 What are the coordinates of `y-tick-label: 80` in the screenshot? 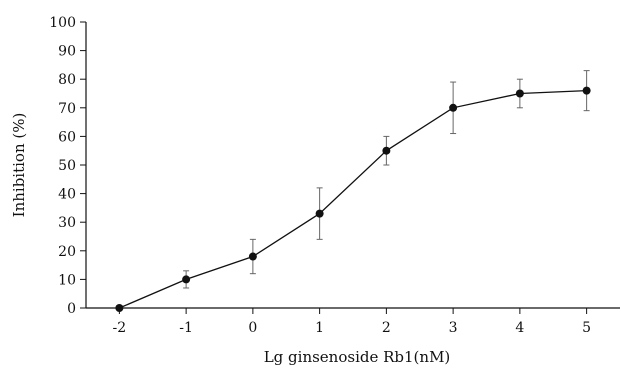 It's located at (67, 80).